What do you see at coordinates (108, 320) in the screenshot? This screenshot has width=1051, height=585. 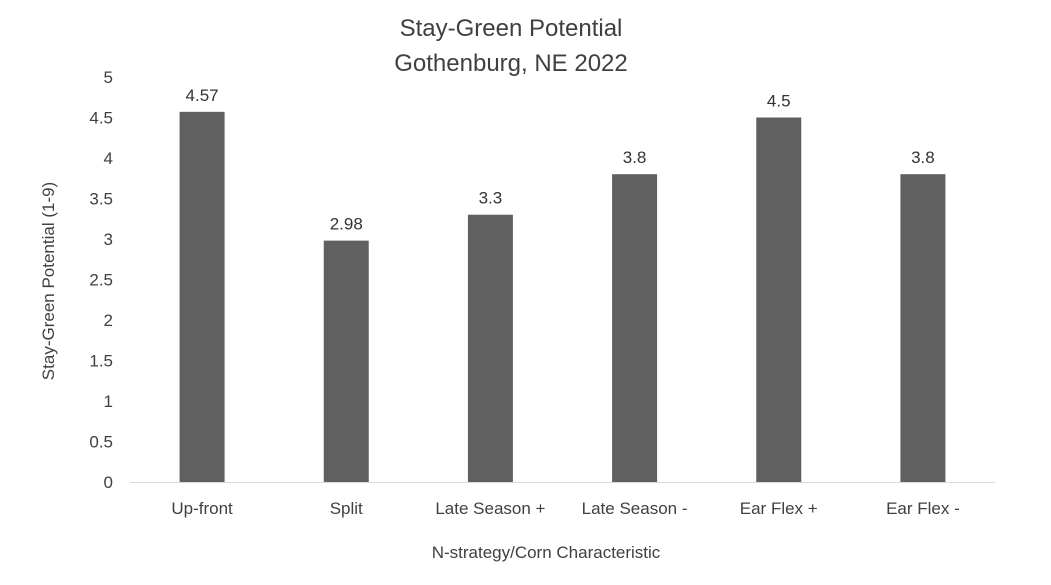 I see `y-tick-label: 2` at bounding box center [108, 320].